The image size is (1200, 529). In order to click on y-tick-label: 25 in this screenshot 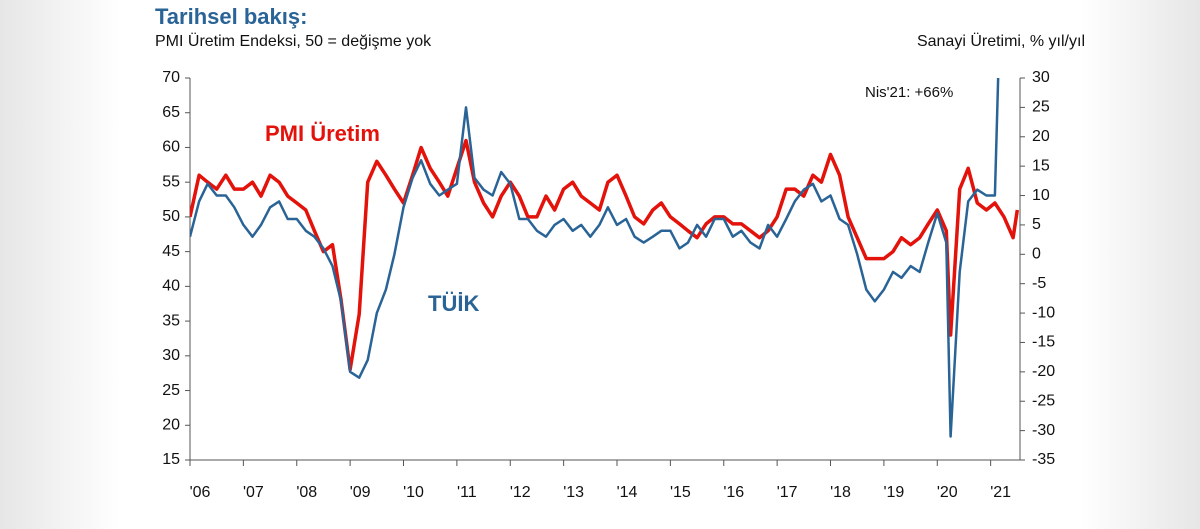, I will do `click(171, 390)`.